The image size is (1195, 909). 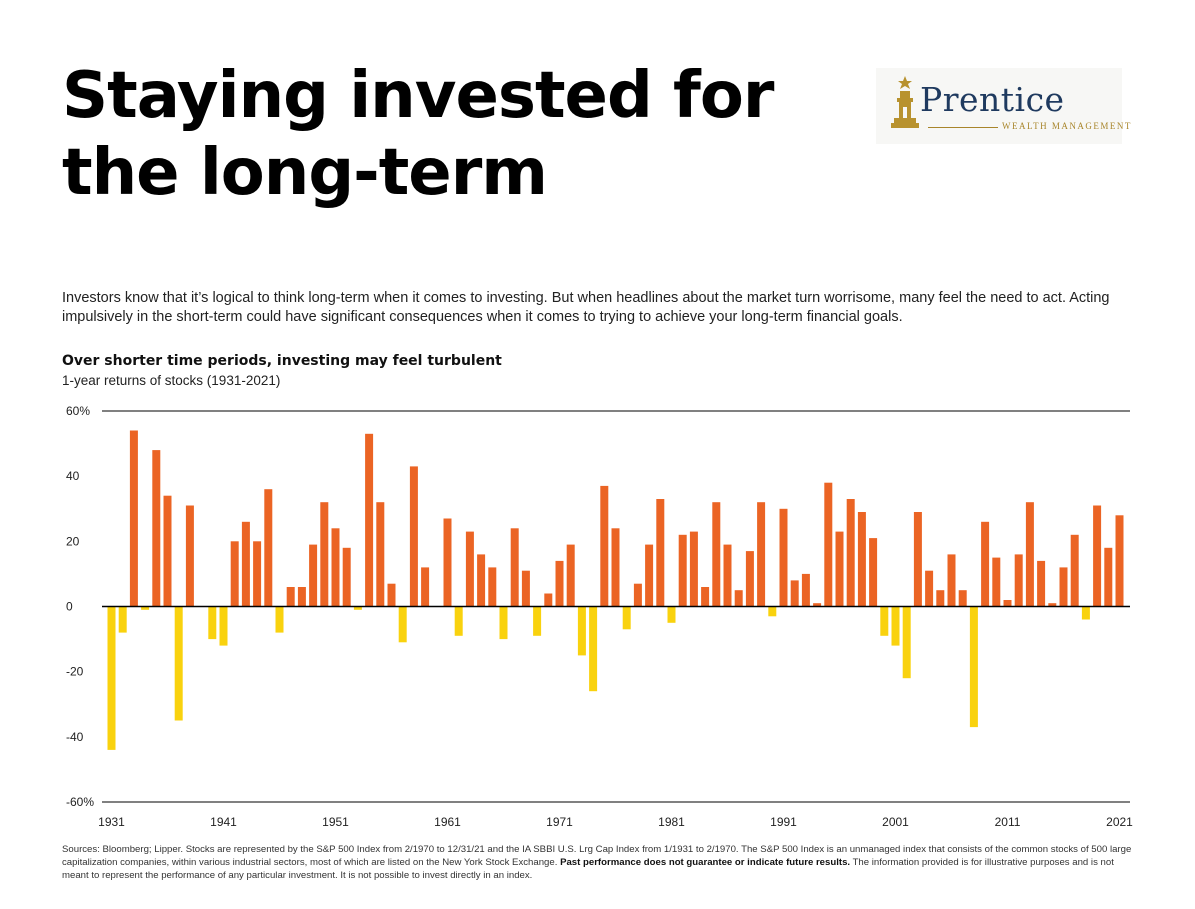 What do you see at coordinates (346, 577) in the screenshot?
I see `bar-1952` at bounding box center [346, 577].